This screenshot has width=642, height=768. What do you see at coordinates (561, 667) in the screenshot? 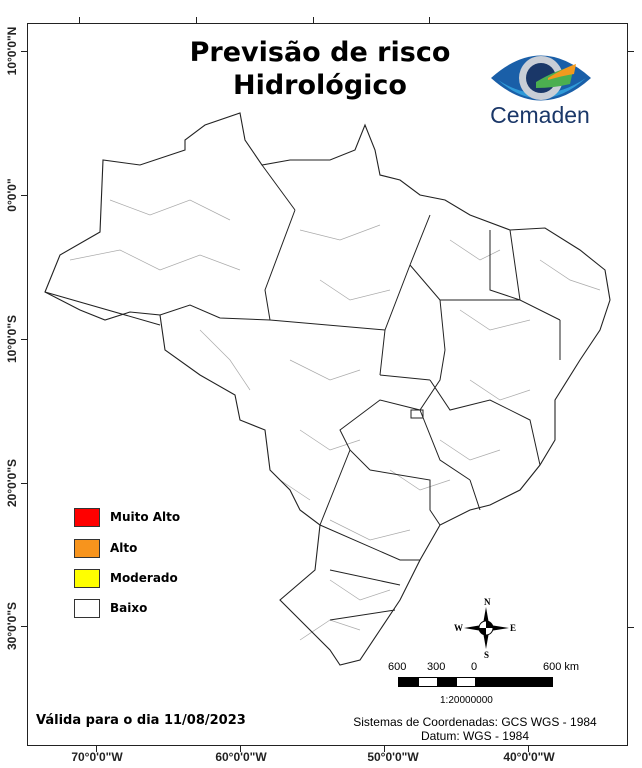
I see `scale-label: 600 km` at bounding box center [561, 667].